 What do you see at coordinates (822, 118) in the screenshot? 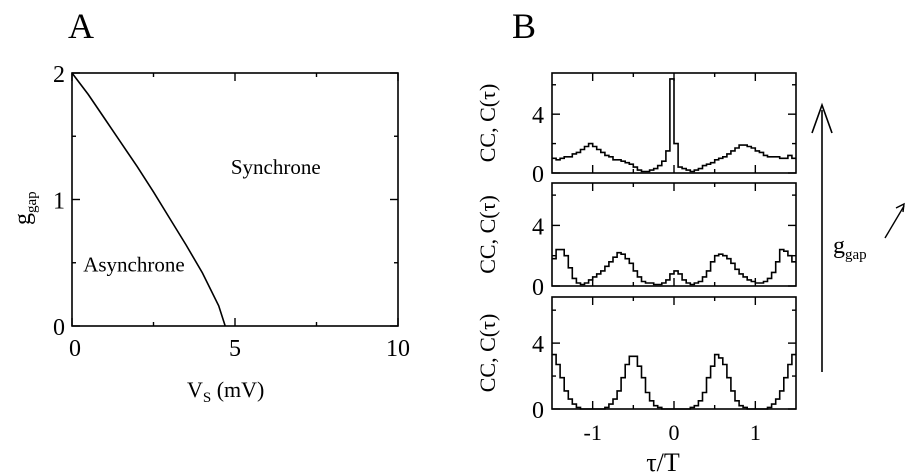
I see `increasing-arrow-head` at bounding box center [822, 118].